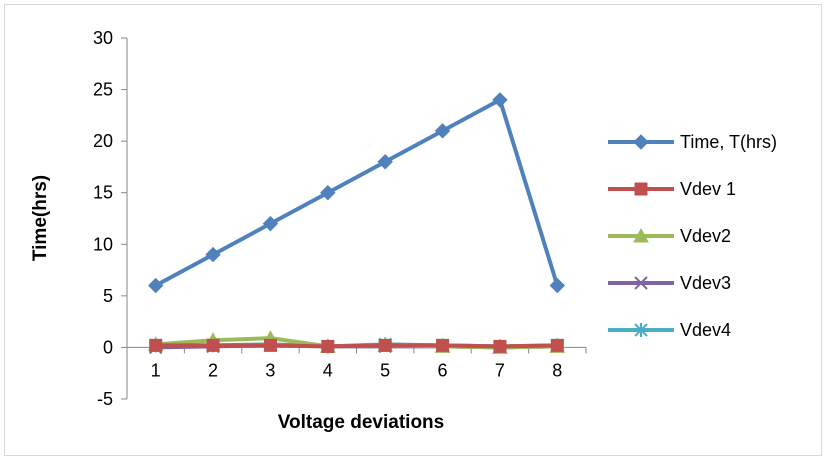 The height and width of the screenshot is (463, 827). What do you see at coordinates (40, 218) in the screenshot?
I see `y-axis-title: Time(hrs)` at bounding box center [40, 218].